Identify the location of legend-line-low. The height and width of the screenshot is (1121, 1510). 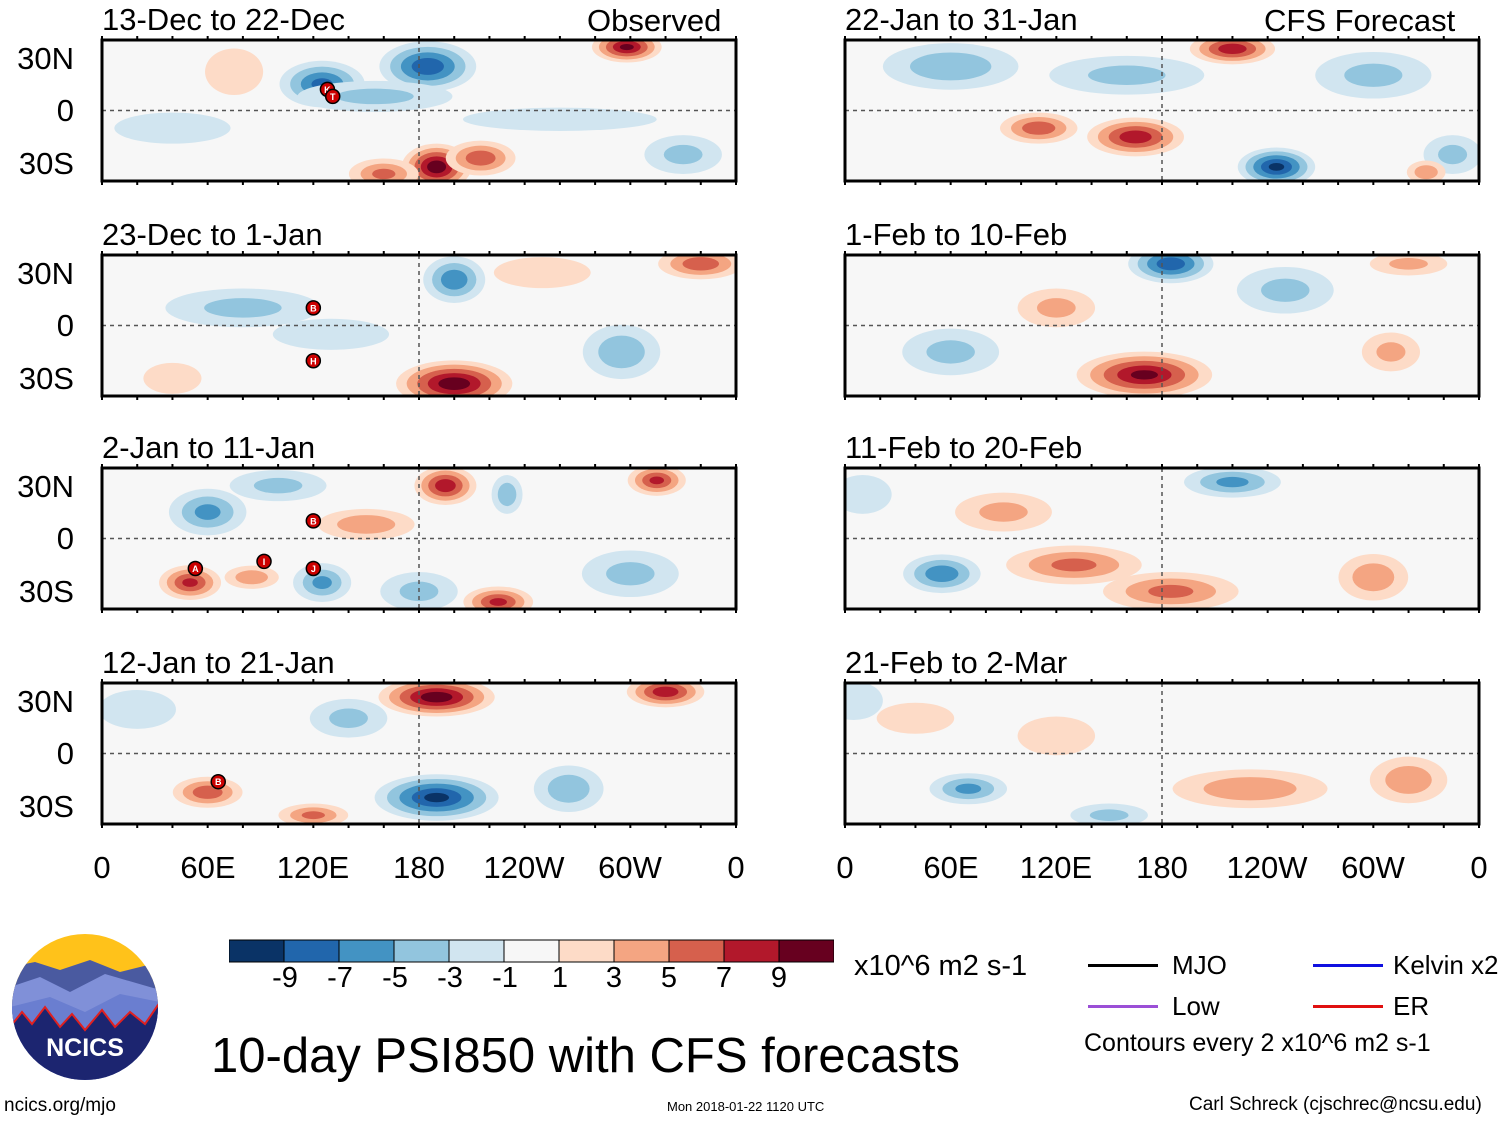
(1123, 1006).